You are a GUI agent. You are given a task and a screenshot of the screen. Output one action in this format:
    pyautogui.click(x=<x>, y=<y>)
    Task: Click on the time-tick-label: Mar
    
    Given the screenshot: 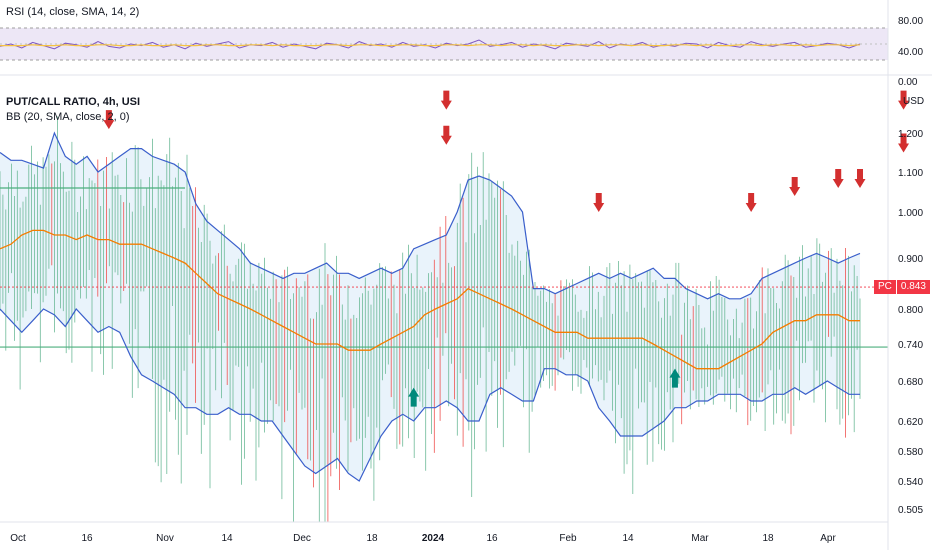 What is the action you would take?
    pyautogui.click(x=700, y=538)
    